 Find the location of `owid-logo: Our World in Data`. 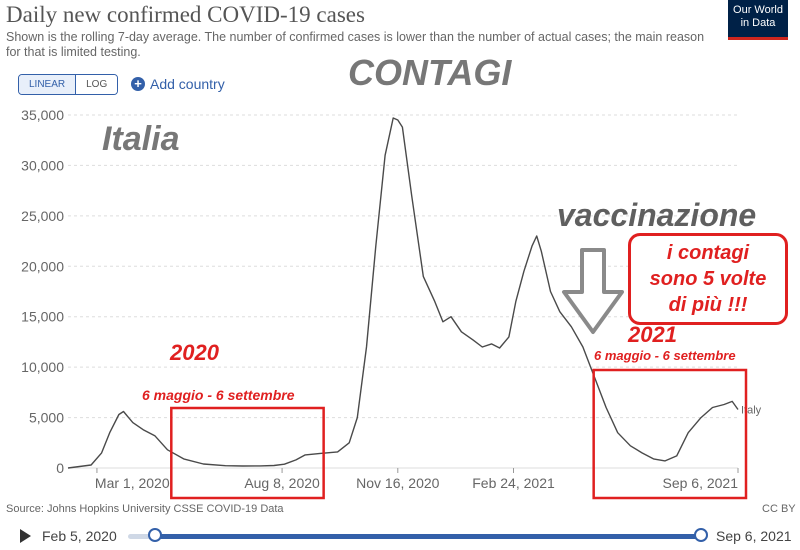

owid-logo: Our World in Data is located at coordinates (758, 20).